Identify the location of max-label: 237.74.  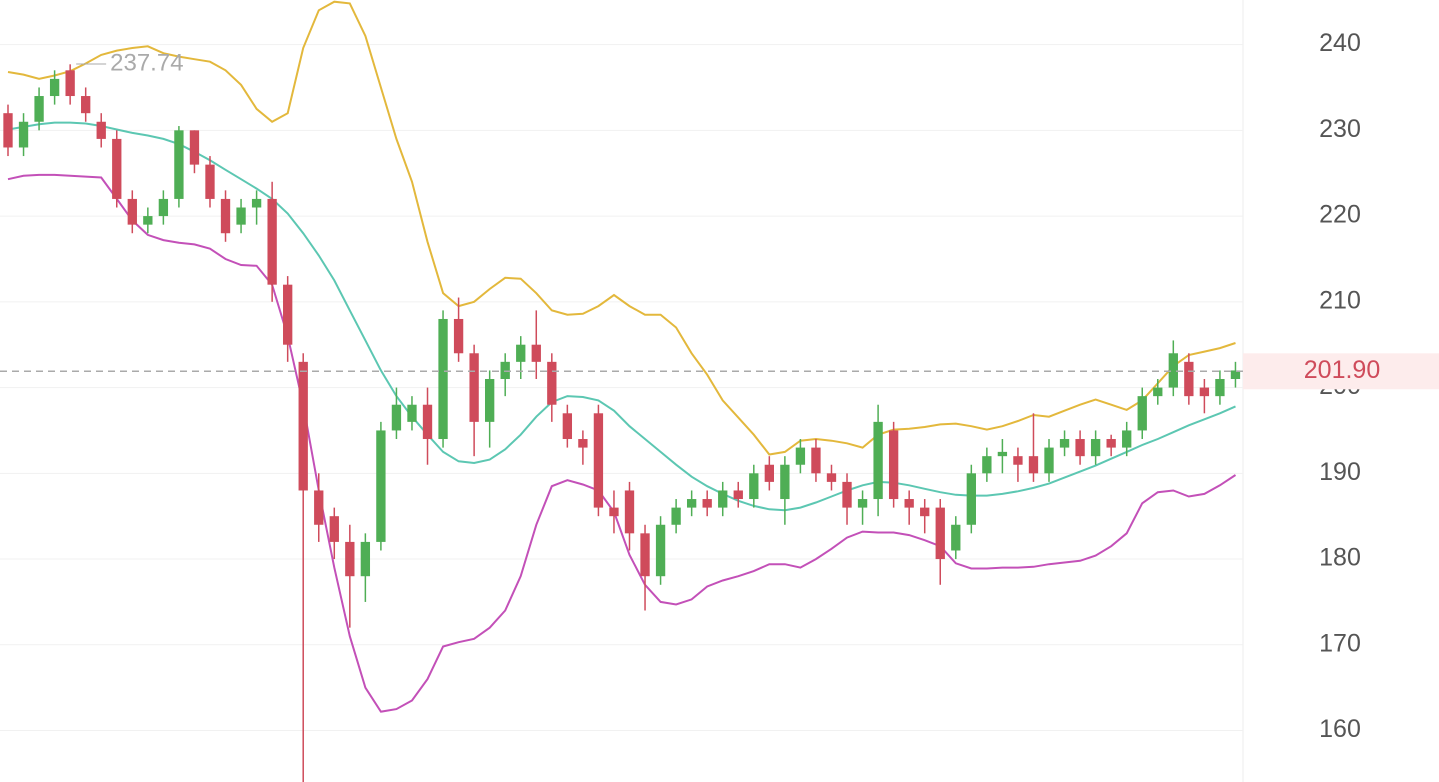
(146, 62).